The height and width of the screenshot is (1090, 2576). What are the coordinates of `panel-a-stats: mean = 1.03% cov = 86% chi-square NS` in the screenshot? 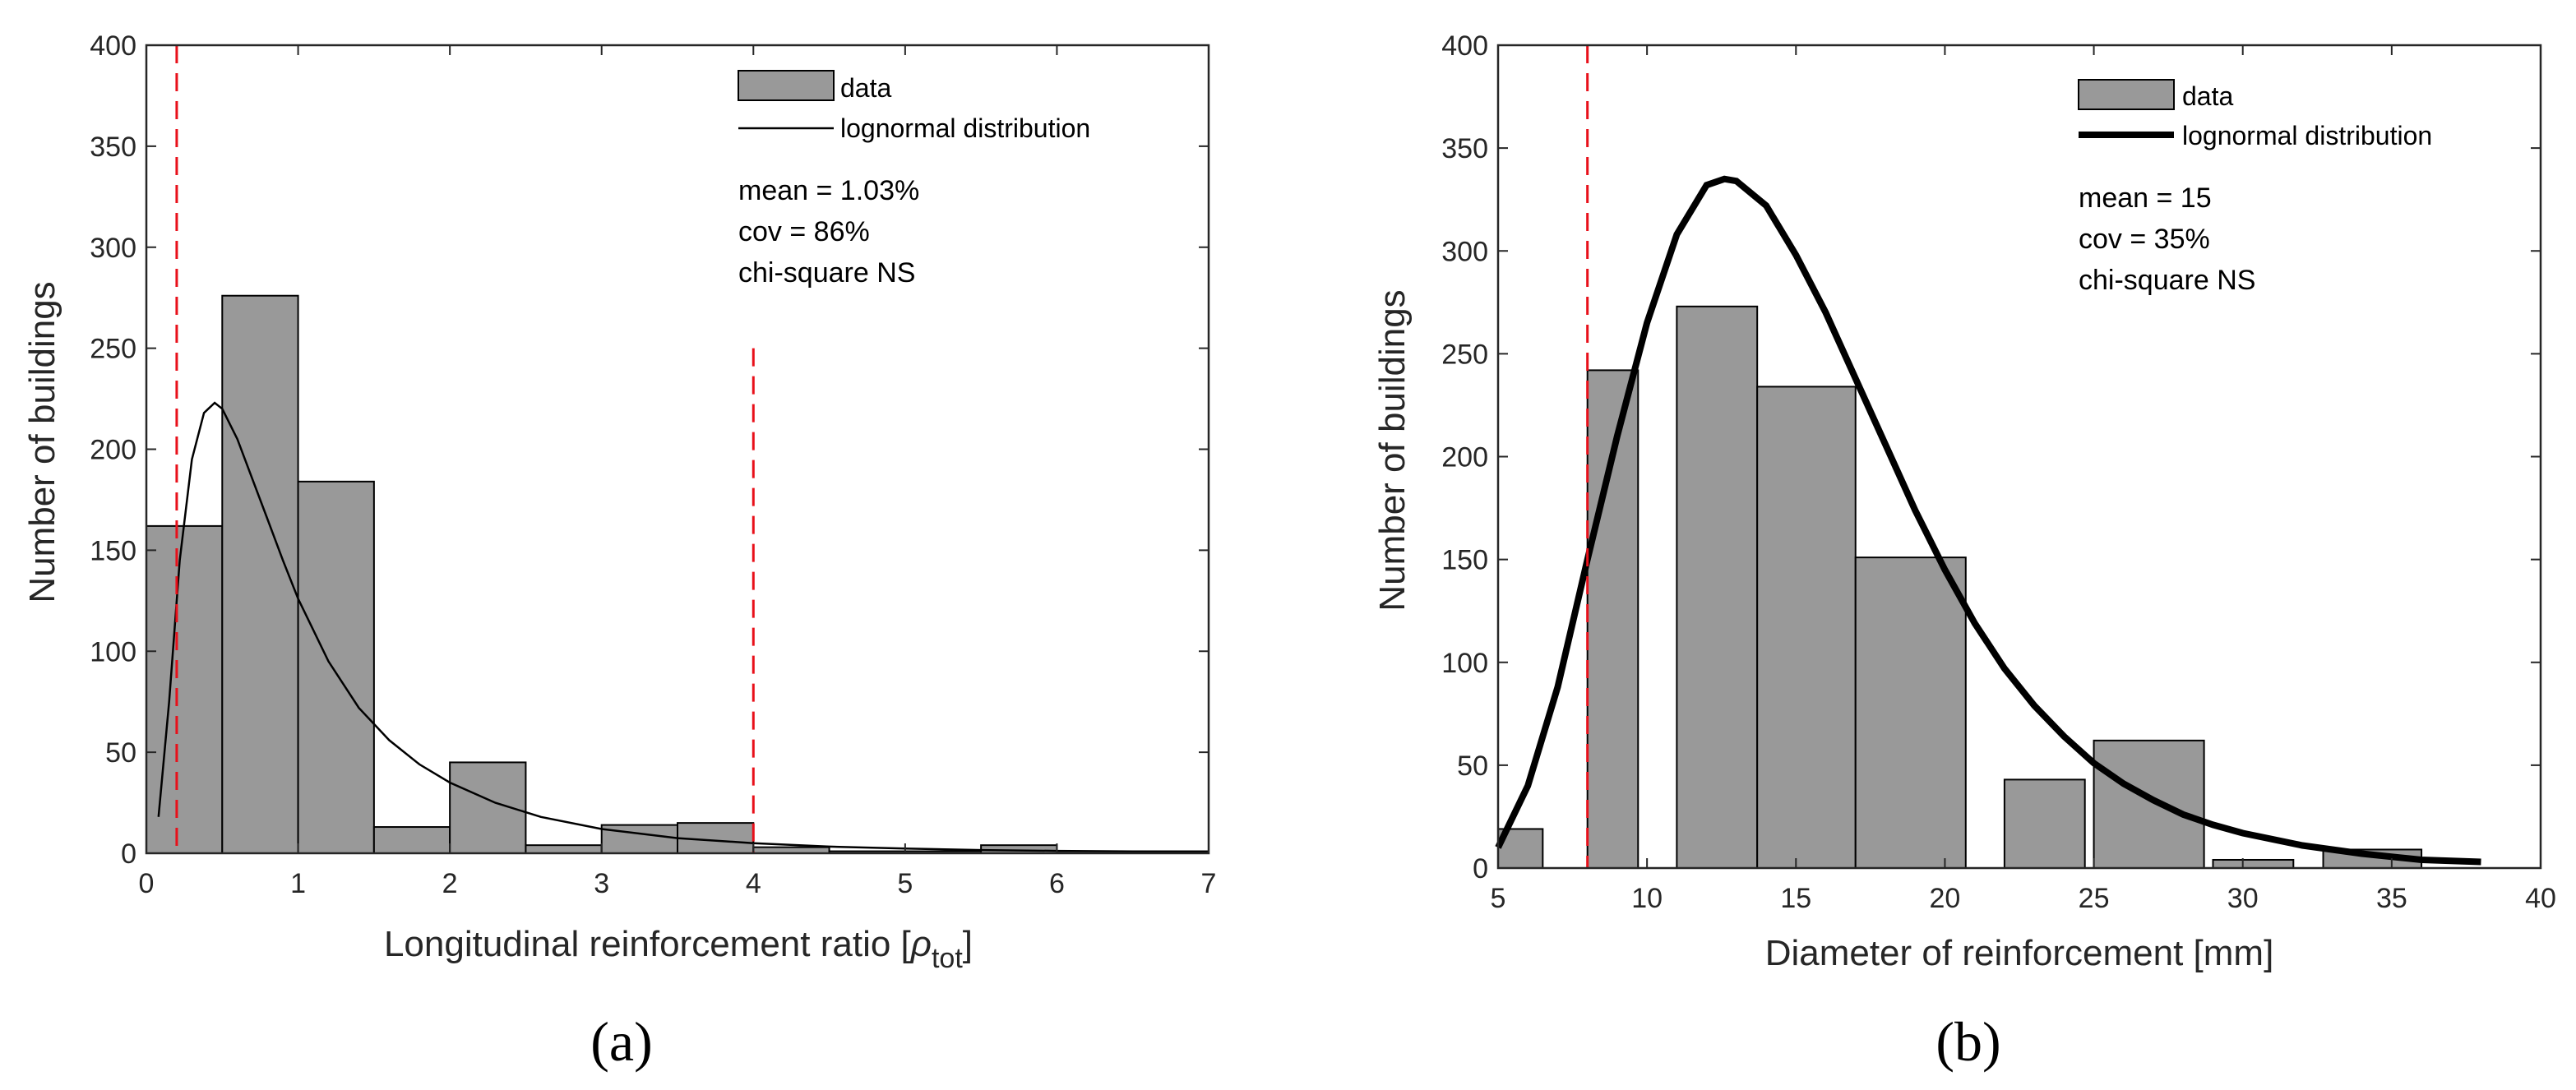 It's located at (828, 232).